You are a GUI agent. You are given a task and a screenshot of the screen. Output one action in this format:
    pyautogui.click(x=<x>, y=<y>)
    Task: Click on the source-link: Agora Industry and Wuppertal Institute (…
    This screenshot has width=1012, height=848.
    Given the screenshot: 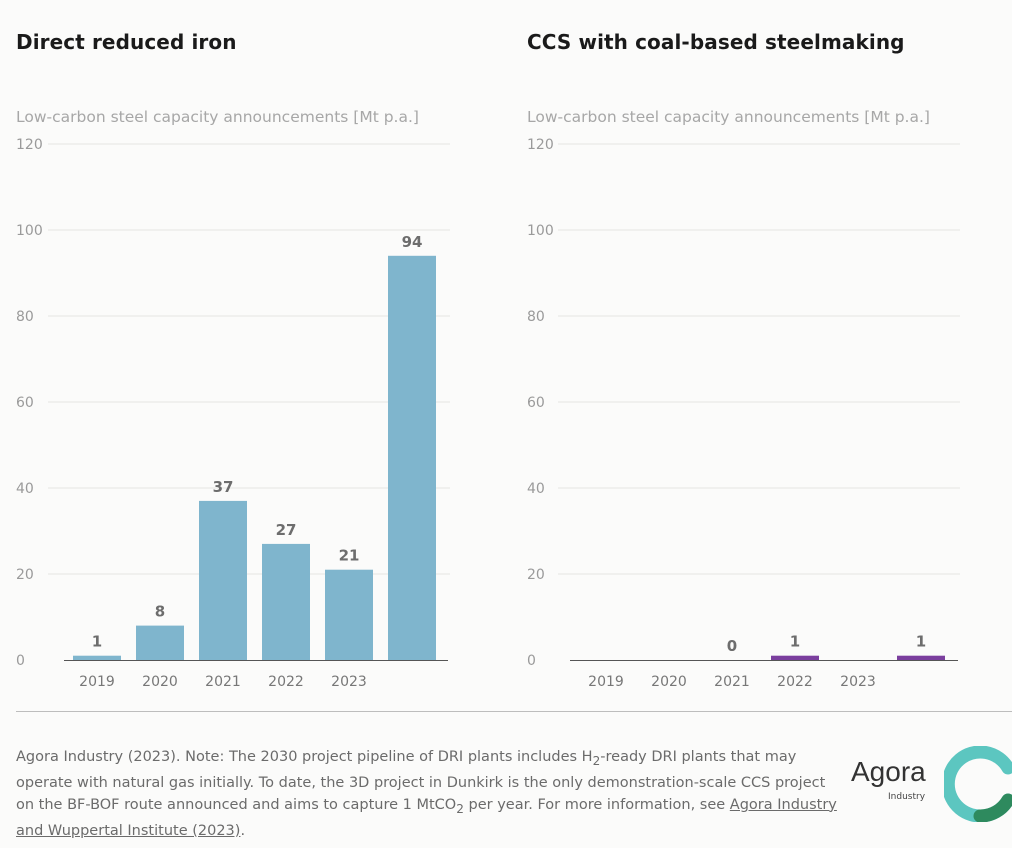 What is the action you would take?
    pyautogui.click(x=426, y=817)
    